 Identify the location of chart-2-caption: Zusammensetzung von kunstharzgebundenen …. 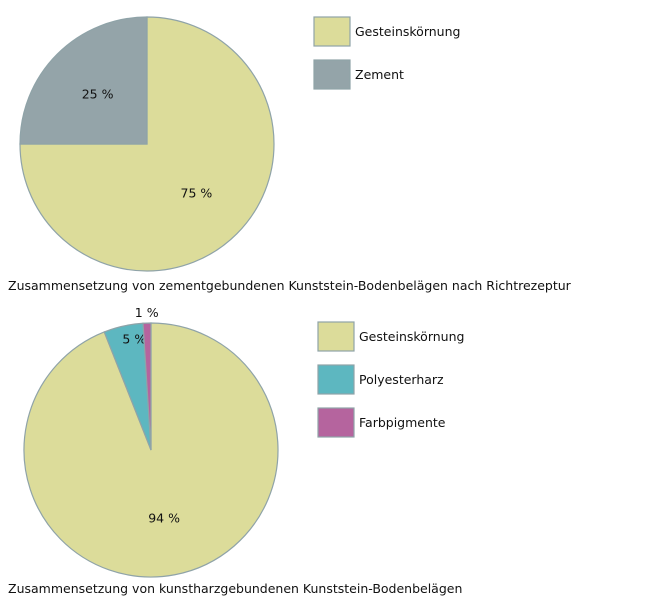
(235, 588).